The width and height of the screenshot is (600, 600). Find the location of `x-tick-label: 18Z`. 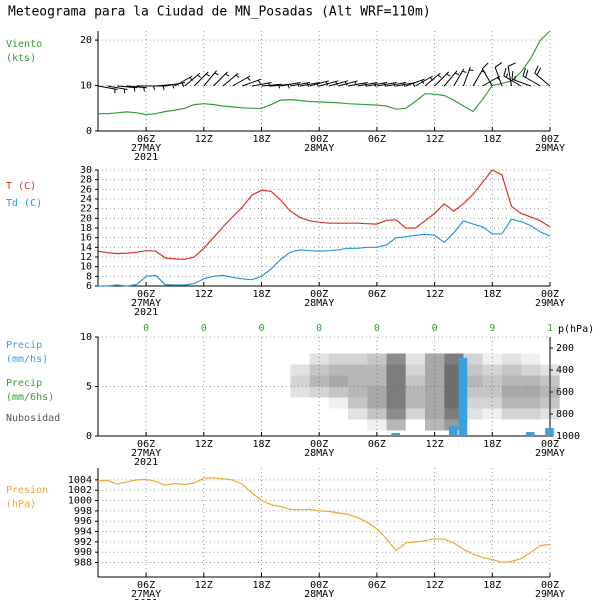

x-tick-label: 18Z is located at coordinates (492, 139).